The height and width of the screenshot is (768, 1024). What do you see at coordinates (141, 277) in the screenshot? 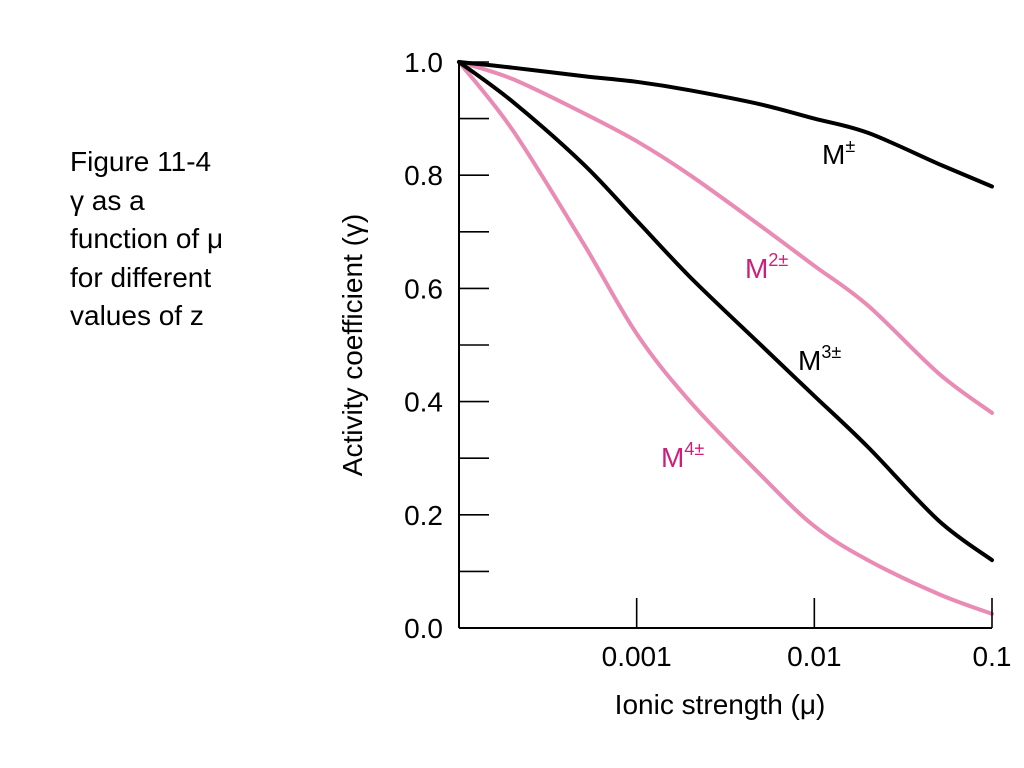
I see `caption-line-4: for different` at bounding box center [141, 277].